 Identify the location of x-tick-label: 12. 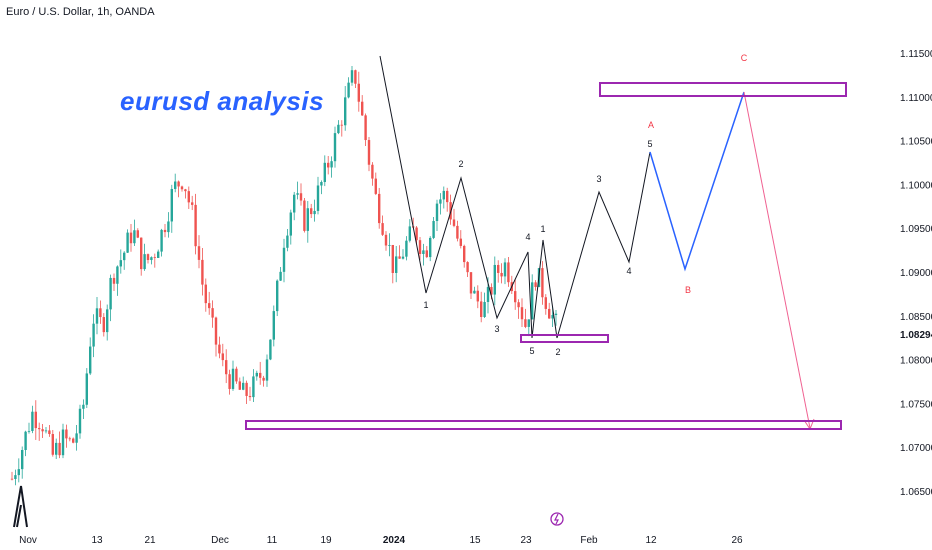
(651, 540).